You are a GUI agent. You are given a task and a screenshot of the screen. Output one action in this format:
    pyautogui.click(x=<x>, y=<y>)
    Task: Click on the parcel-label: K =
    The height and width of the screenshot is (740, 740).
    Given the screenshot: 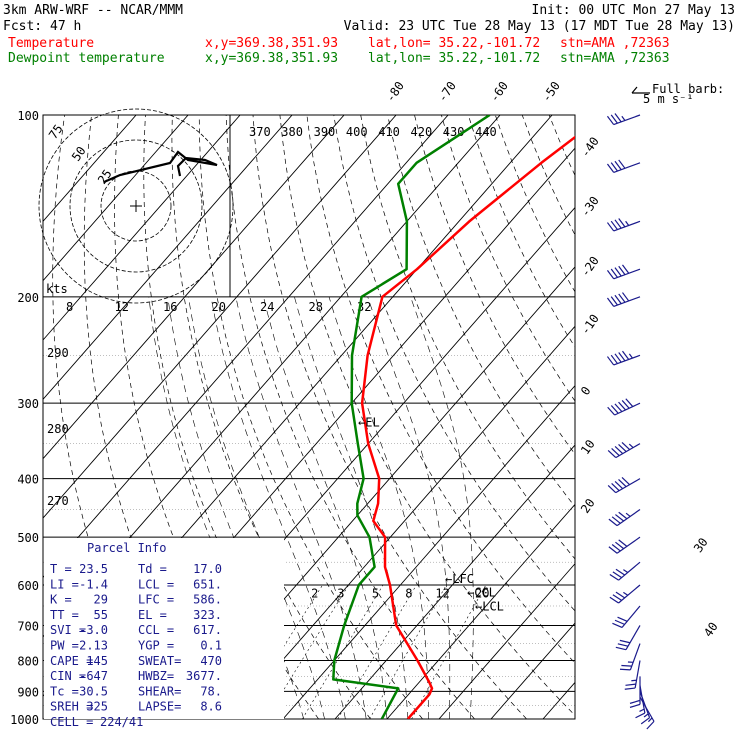 What is the action you would take?
    pyautogui.click(x=61, y=600)
    